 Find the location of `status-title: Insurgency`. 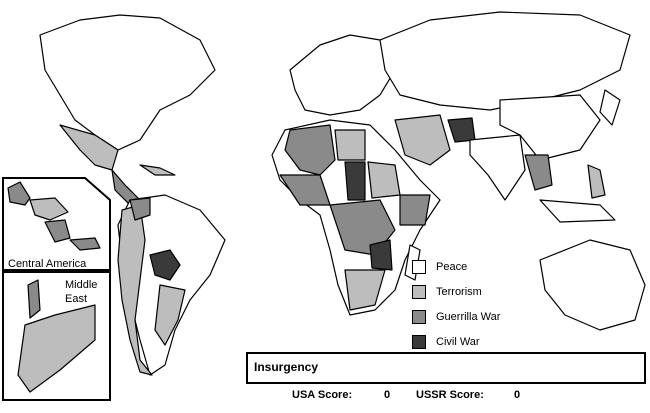

status-title: Insurgency is located at coordinates (286, 367).